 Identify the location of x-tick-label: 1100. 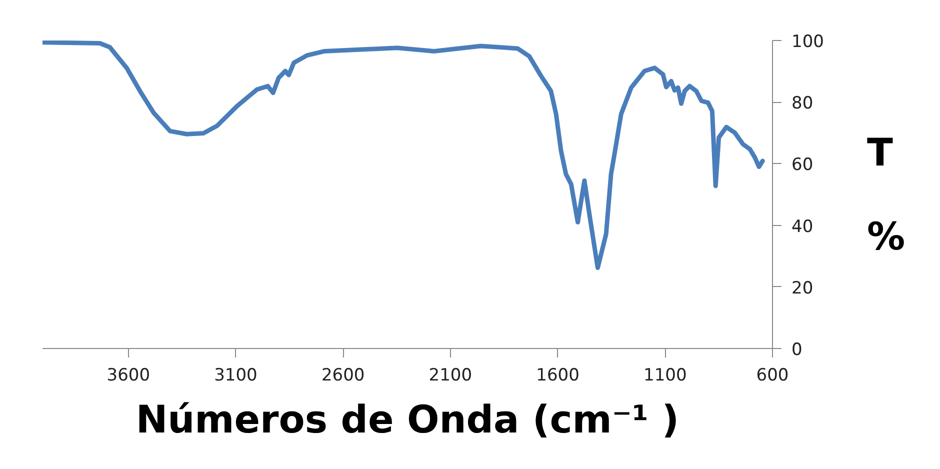
(665, 376).